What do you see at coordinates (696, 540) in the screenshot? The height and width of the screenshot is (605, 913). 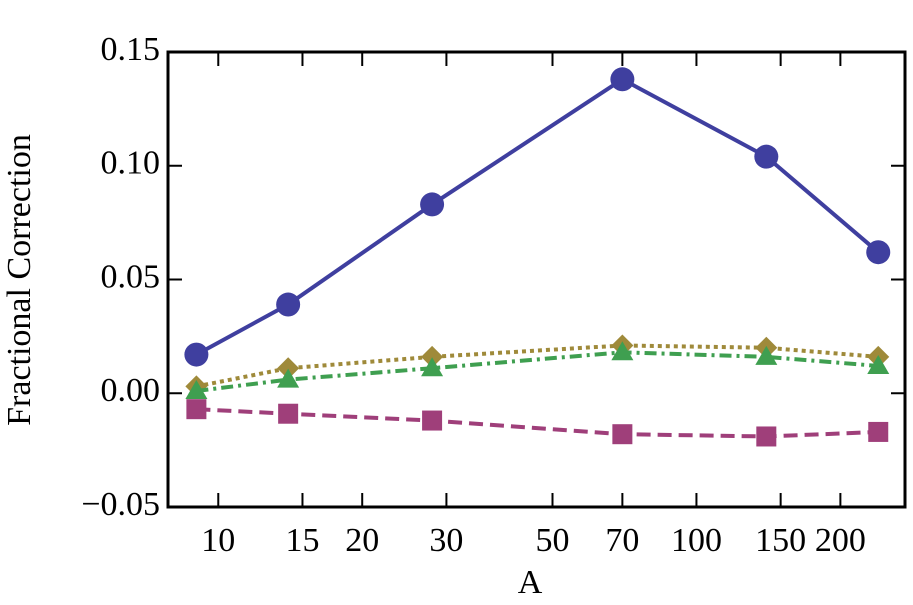 I see `x-tick-label: 100` at bounding box center [696, 540].